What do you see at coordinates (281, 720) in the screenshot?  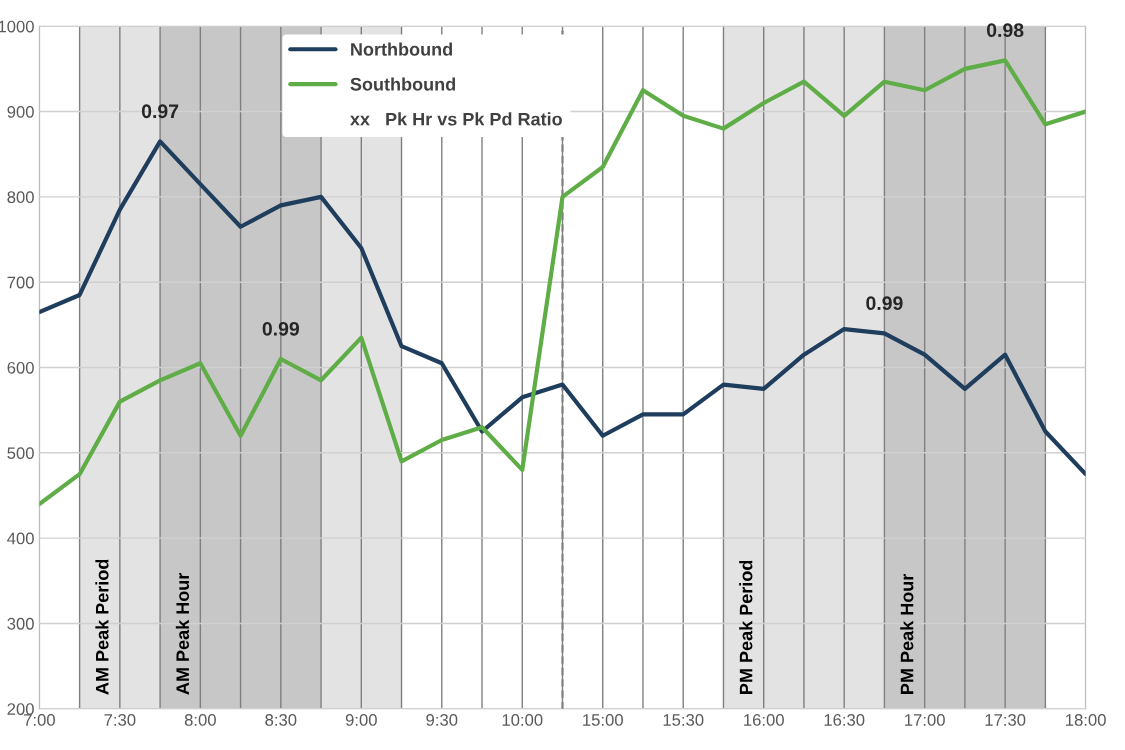 I see `x-tick-label: 8:30` at bounding box center [281, 720].